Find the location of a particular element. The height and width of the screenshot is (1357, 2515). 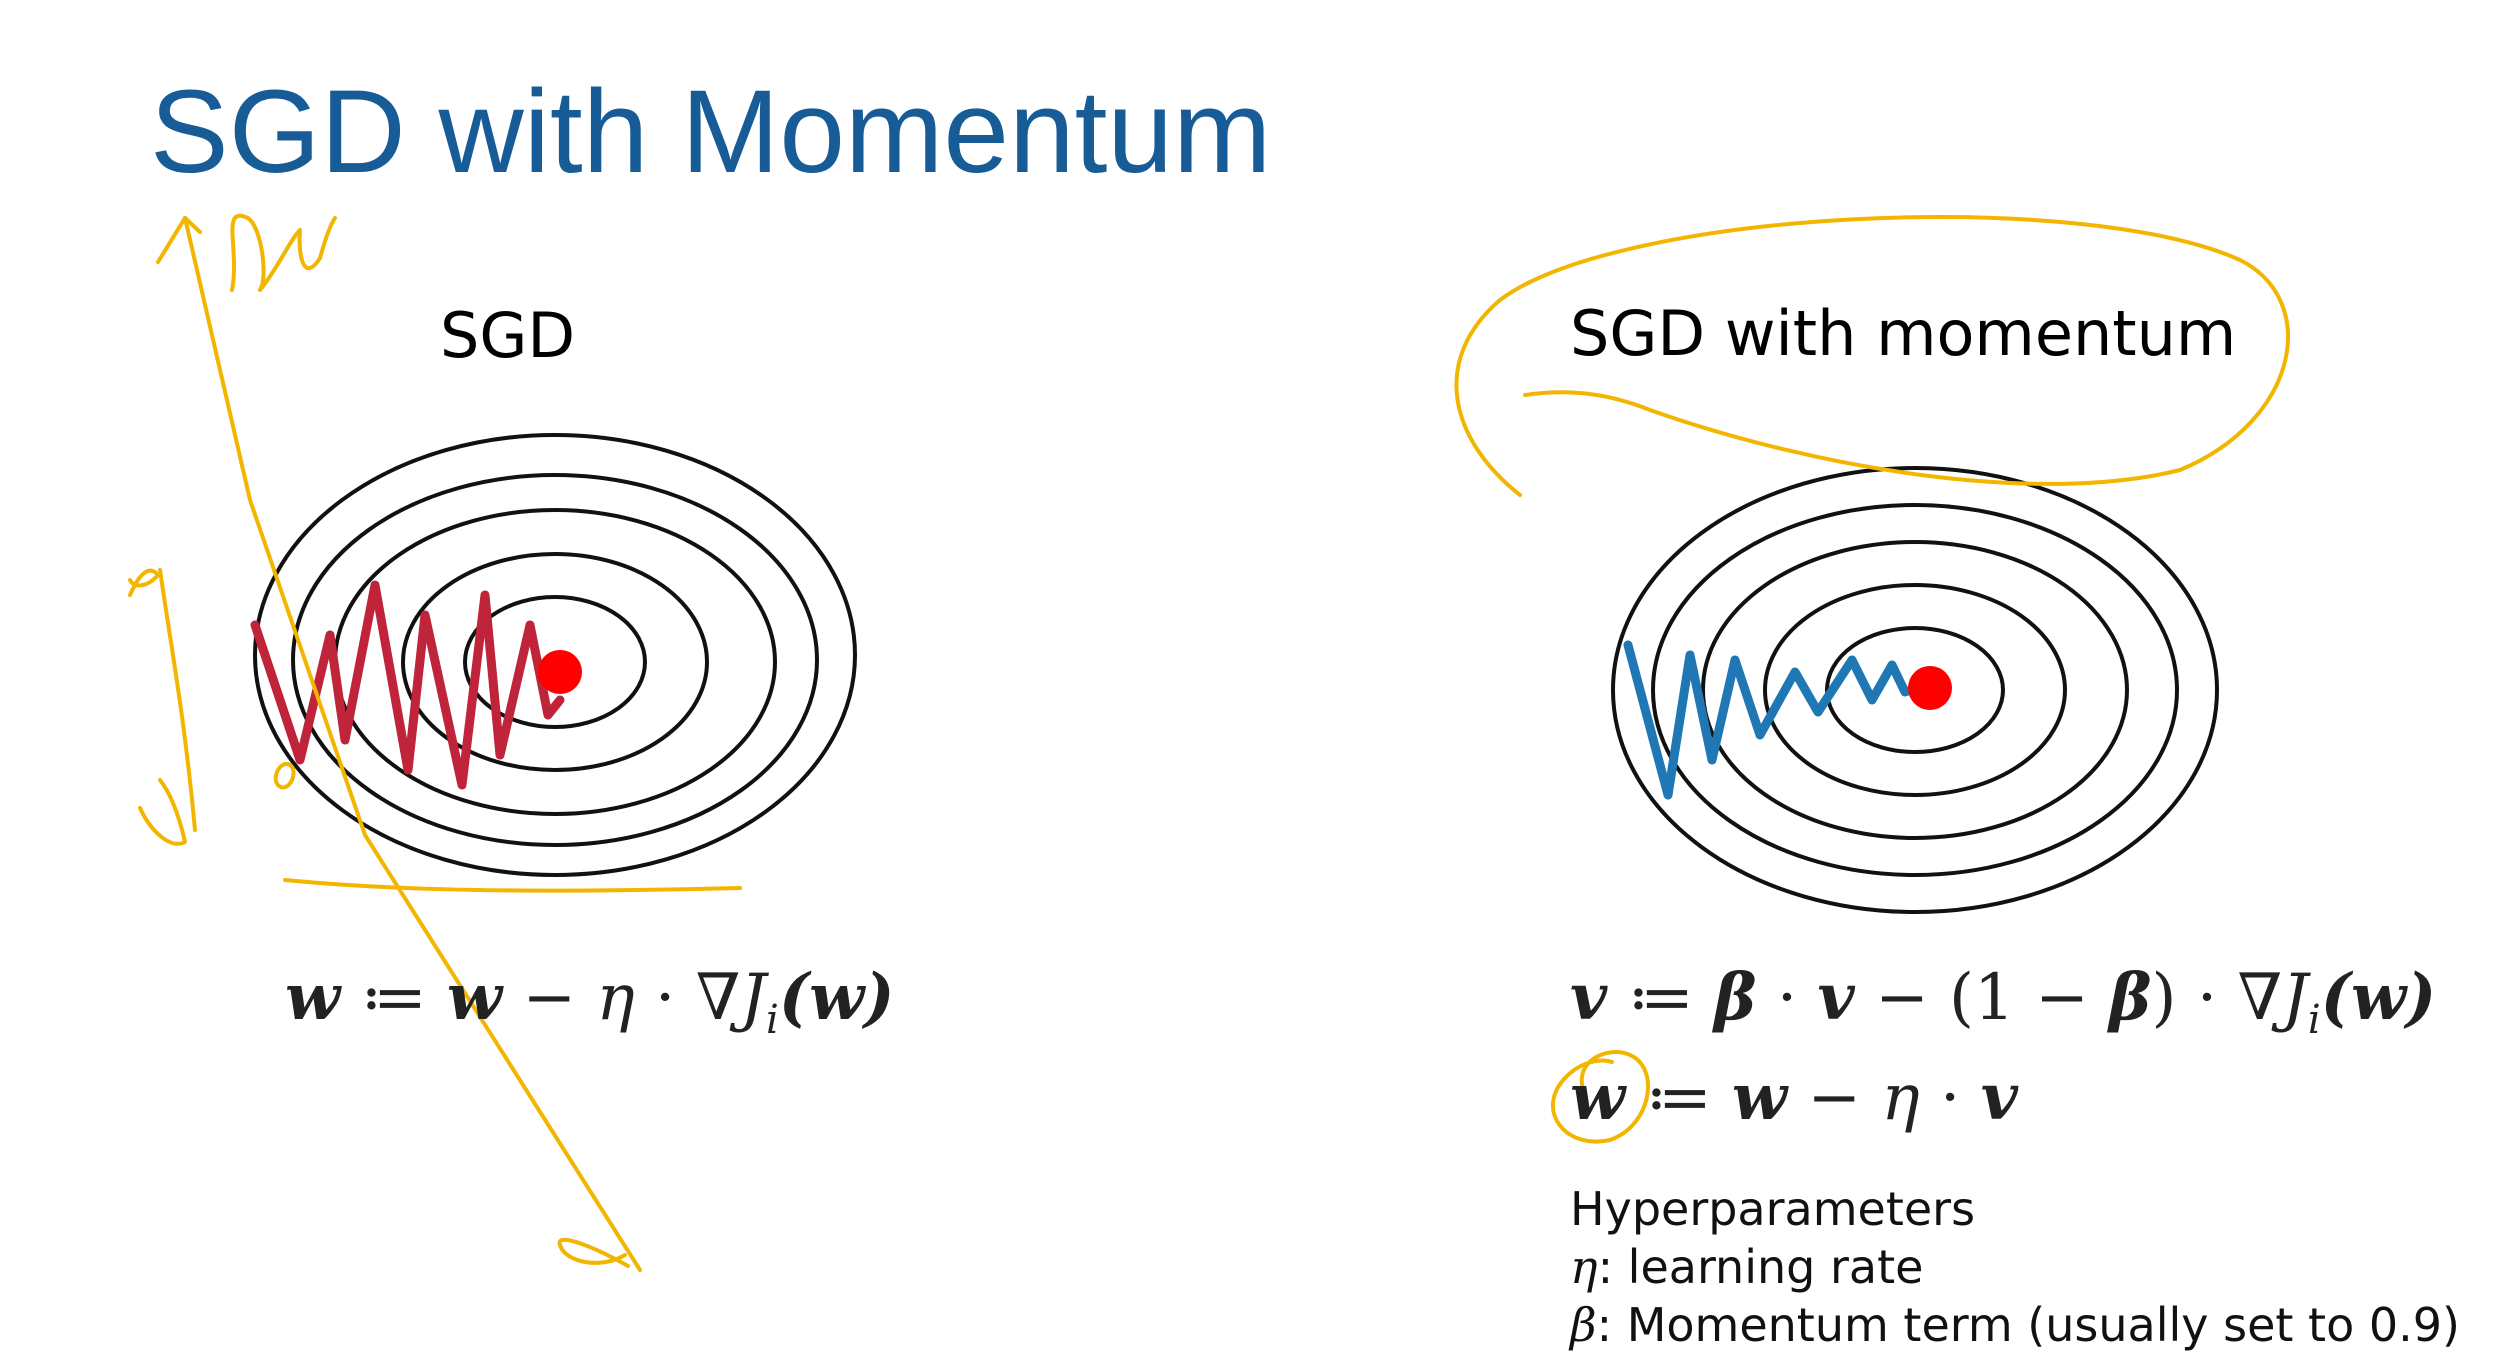

annotation-scribble-top is located at coordinates (144, 582).